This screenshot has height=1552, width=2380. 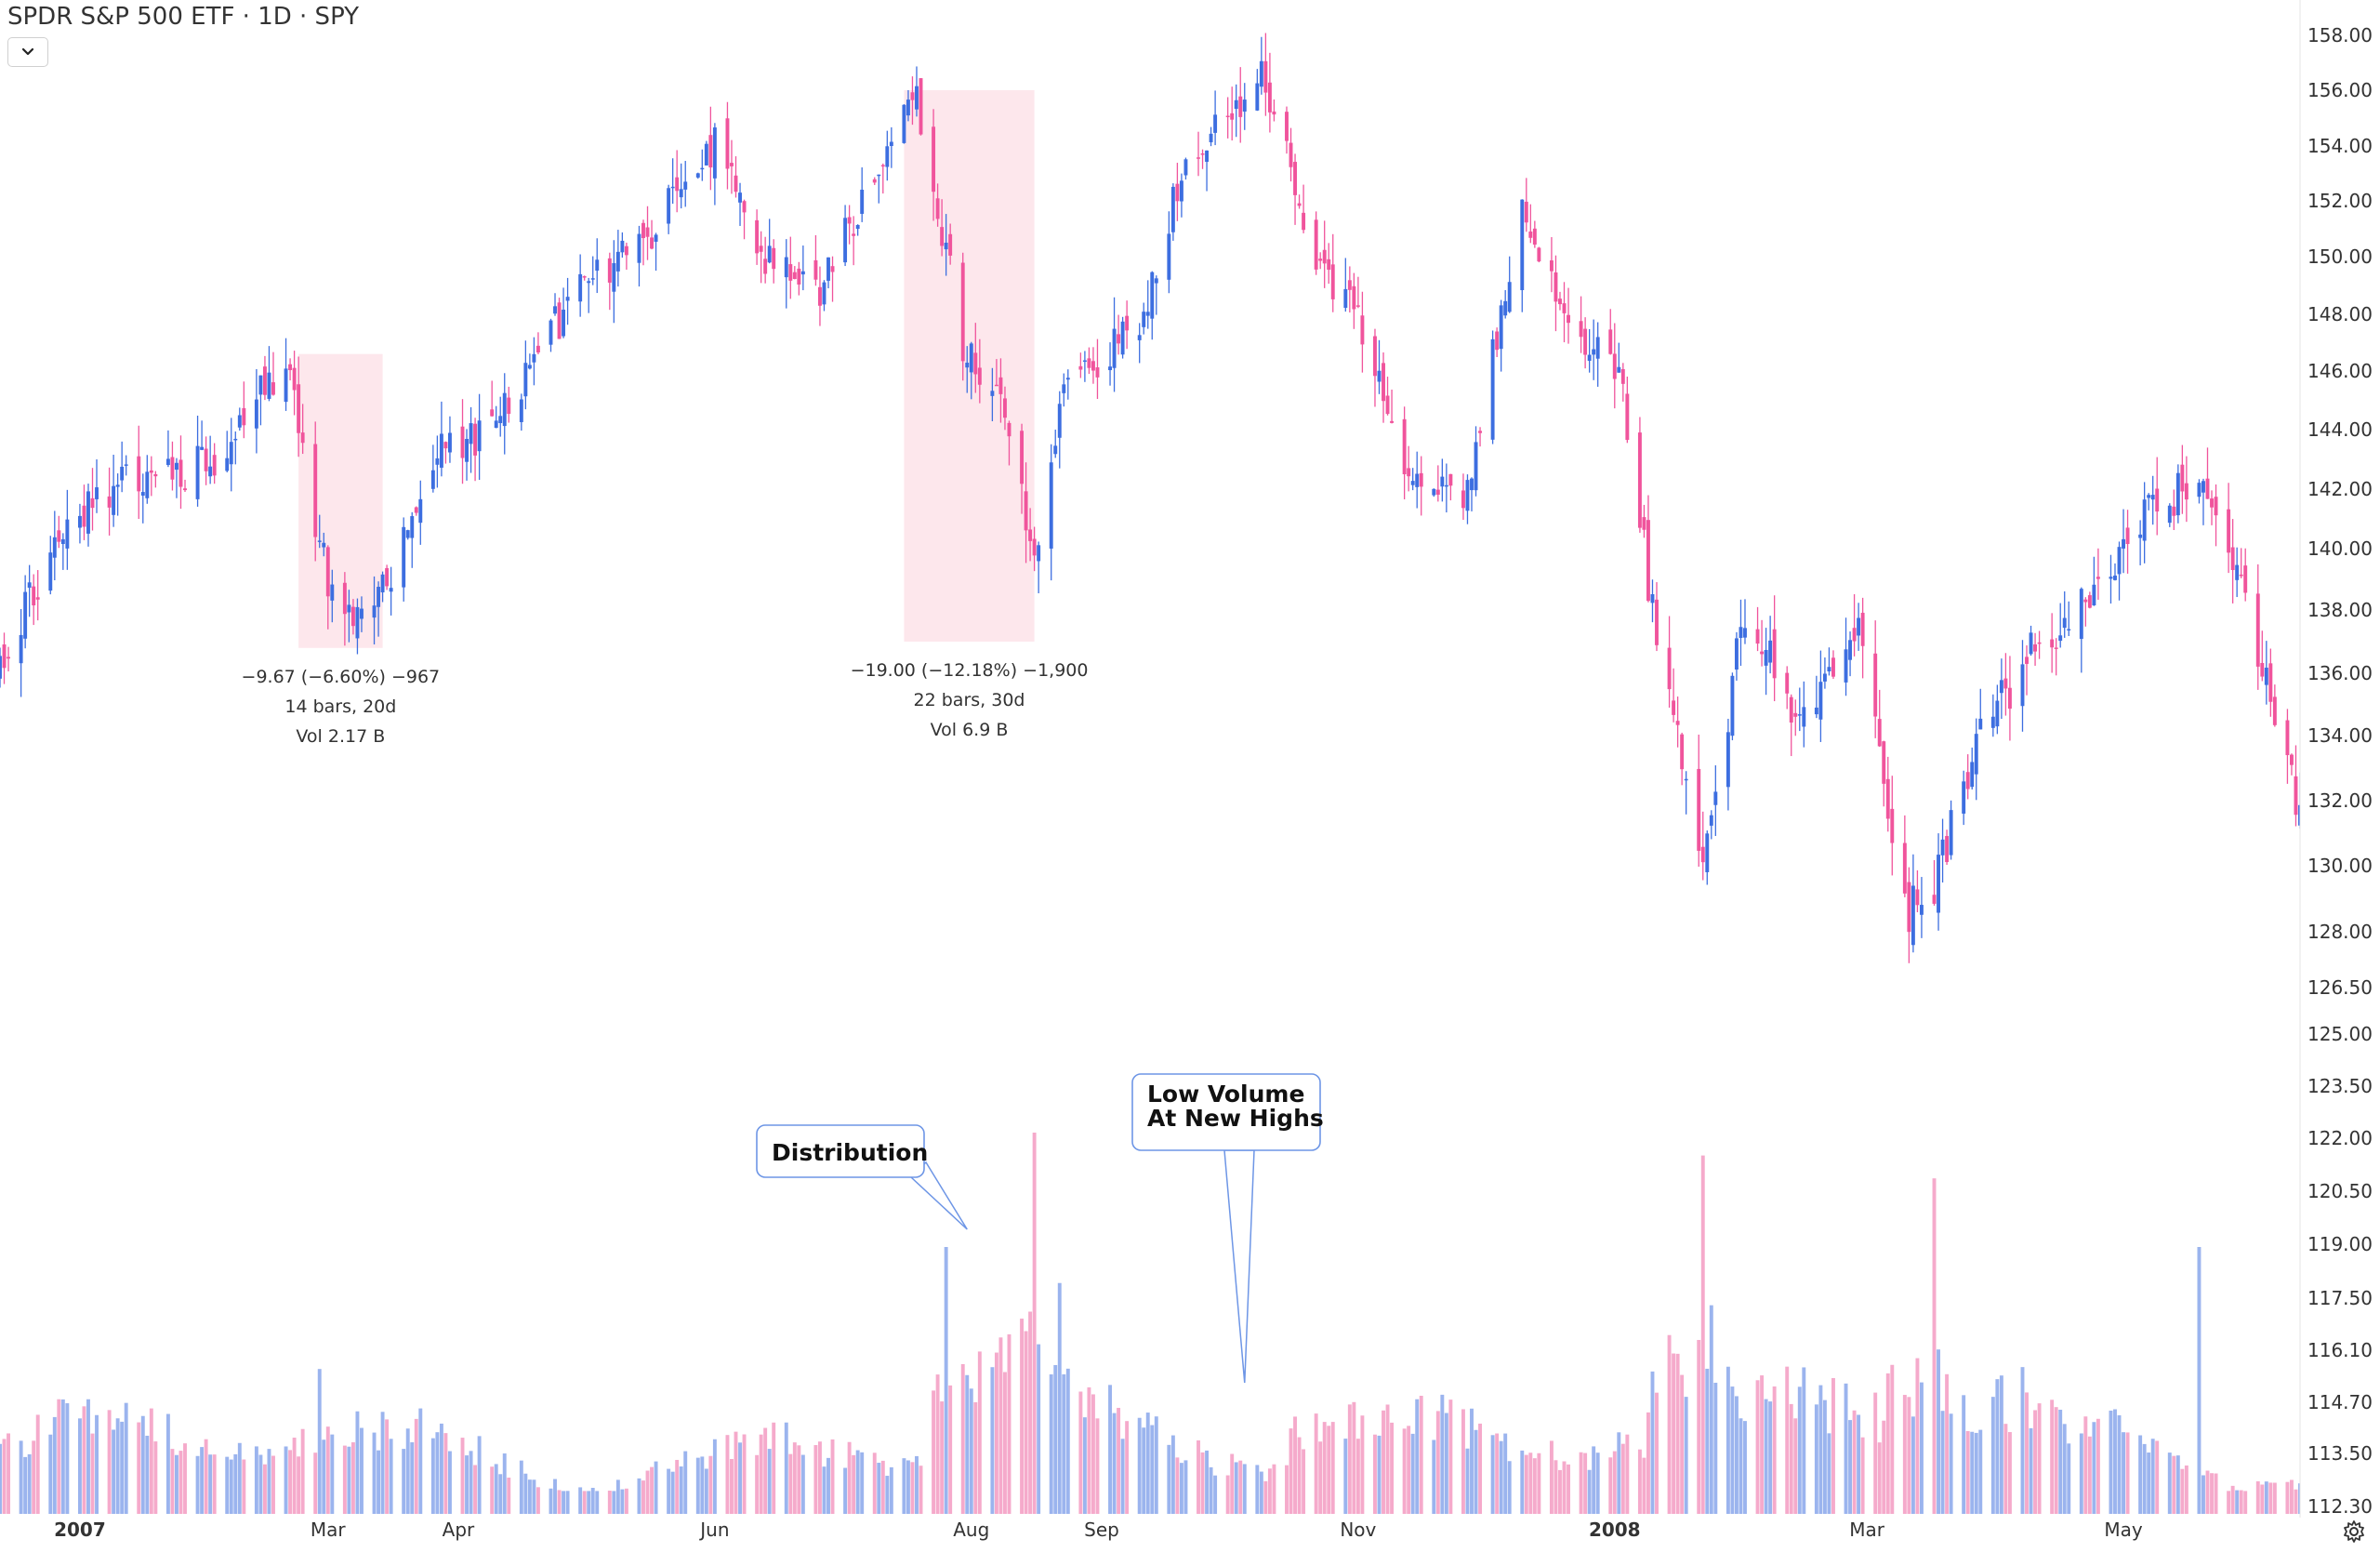 What do you see at coordinates (2340, 776) in the screenshot?
I see `price-axis-pane` at bounding box center [2340, 776].